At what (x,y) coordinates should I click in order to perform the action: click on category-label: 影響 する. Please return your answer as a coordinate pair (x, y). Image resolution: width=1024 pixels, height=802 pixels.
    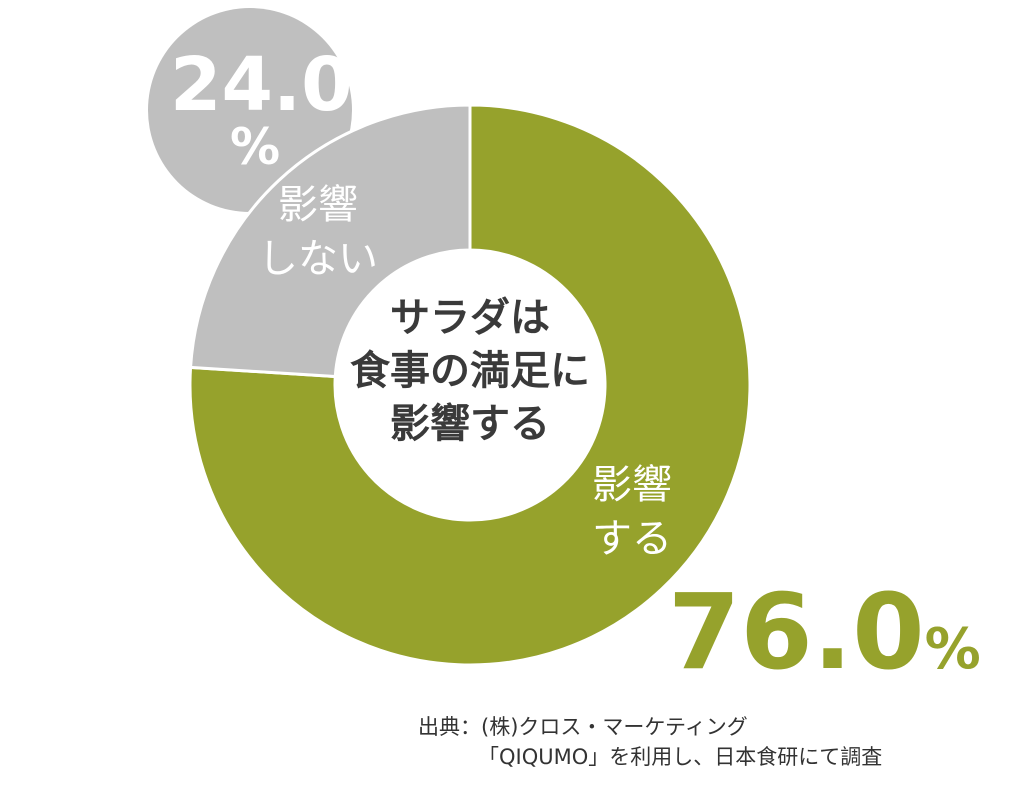
    Looking at the image, I should click on (632, 512).